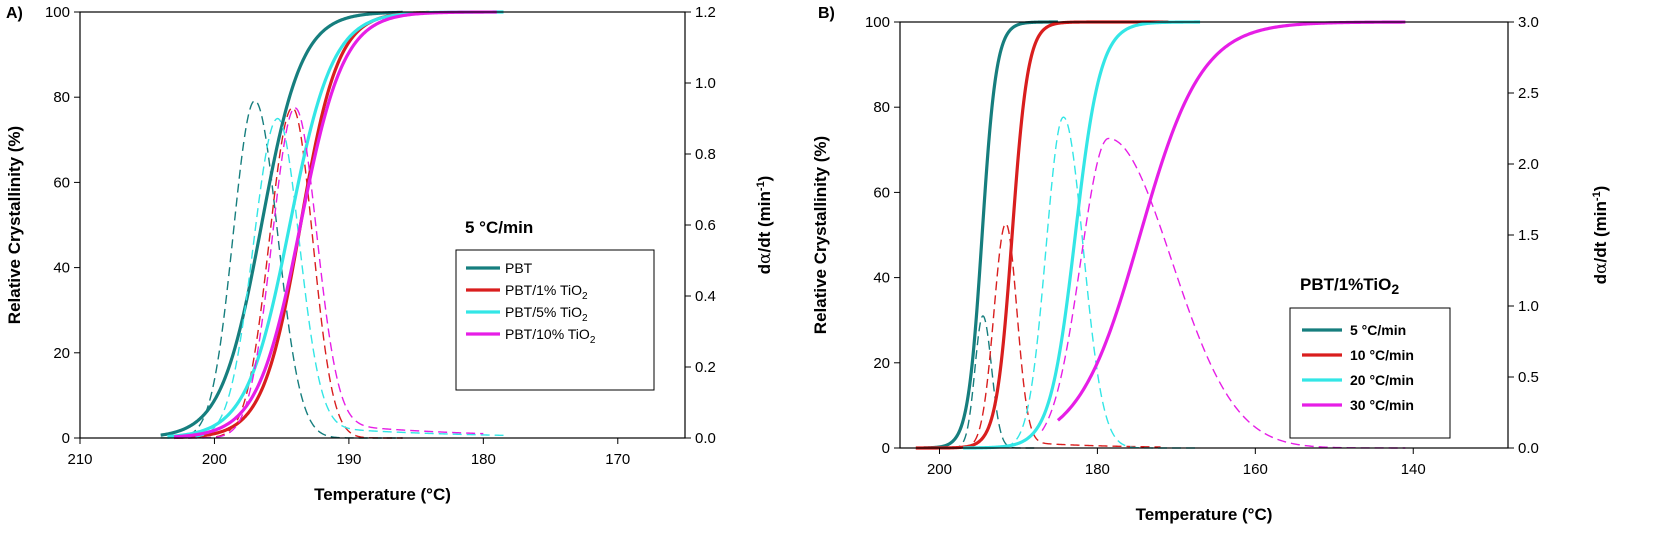  I want to click on legend-entry-base: PBT/10% TiO, so click(547, 334).